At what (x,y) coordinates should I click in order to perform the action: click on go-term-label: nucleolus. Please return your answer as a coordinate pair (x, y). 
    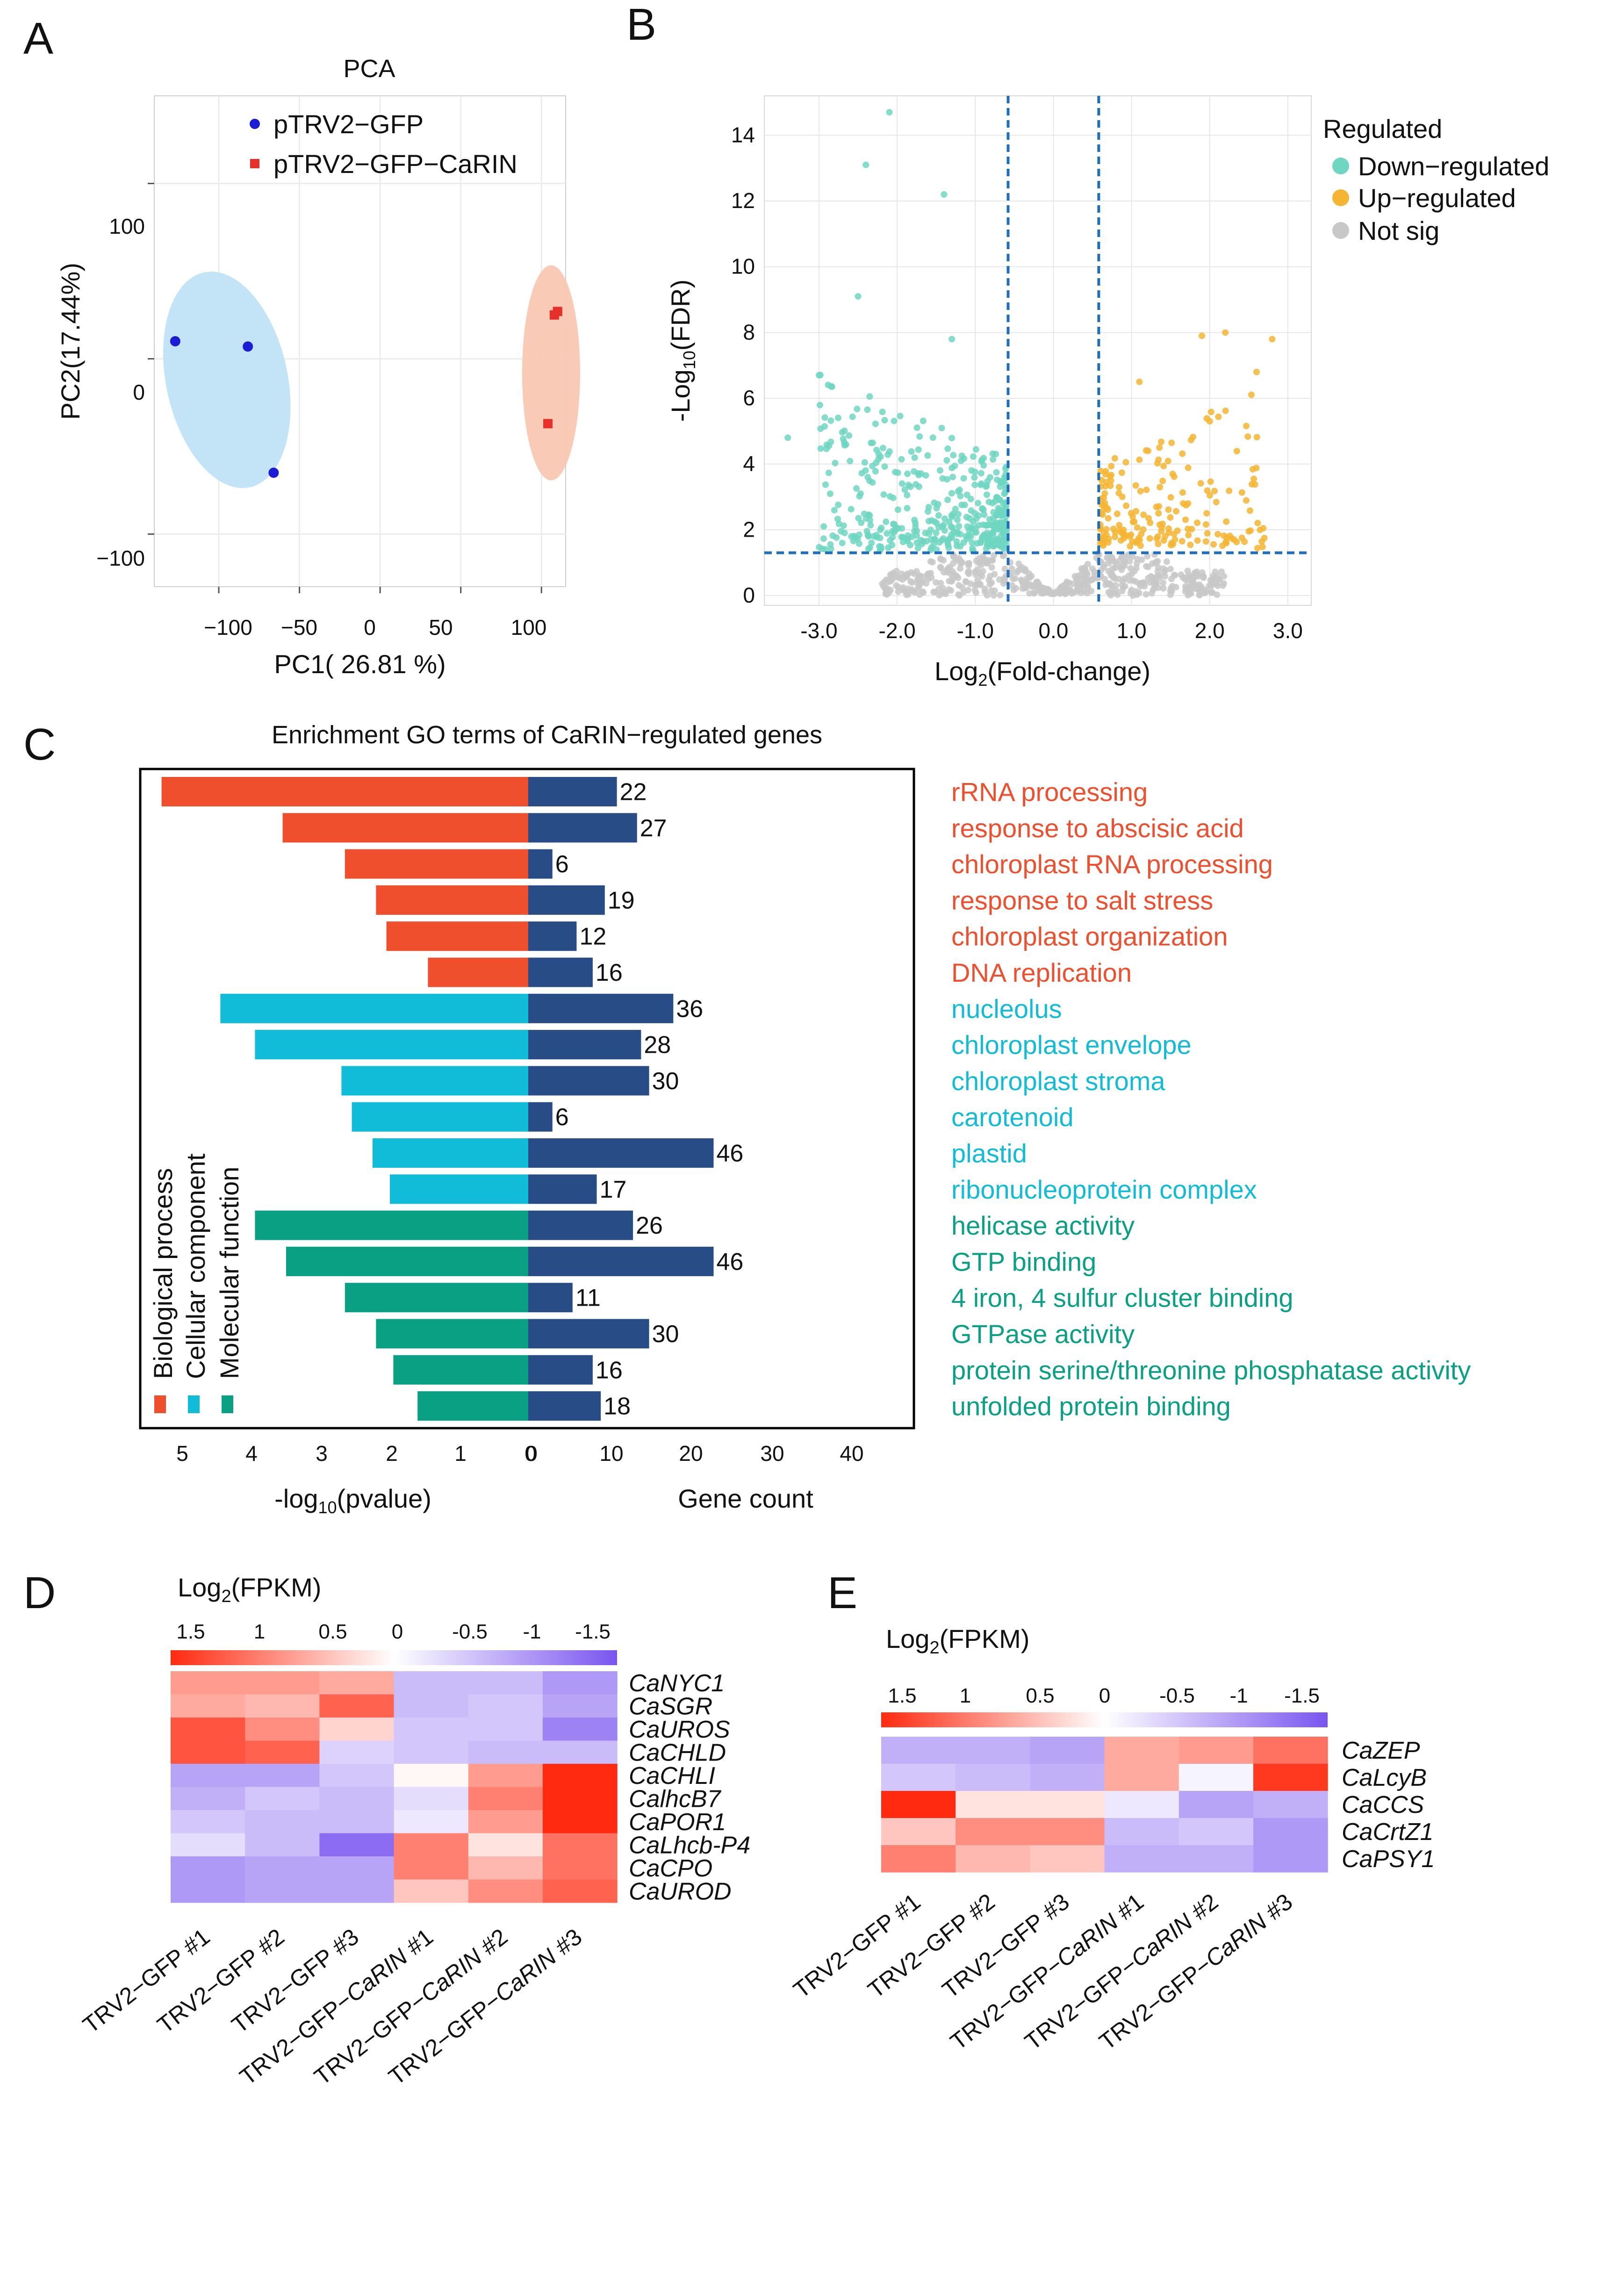
    Looking at the image, I should click on (1006, 1009).